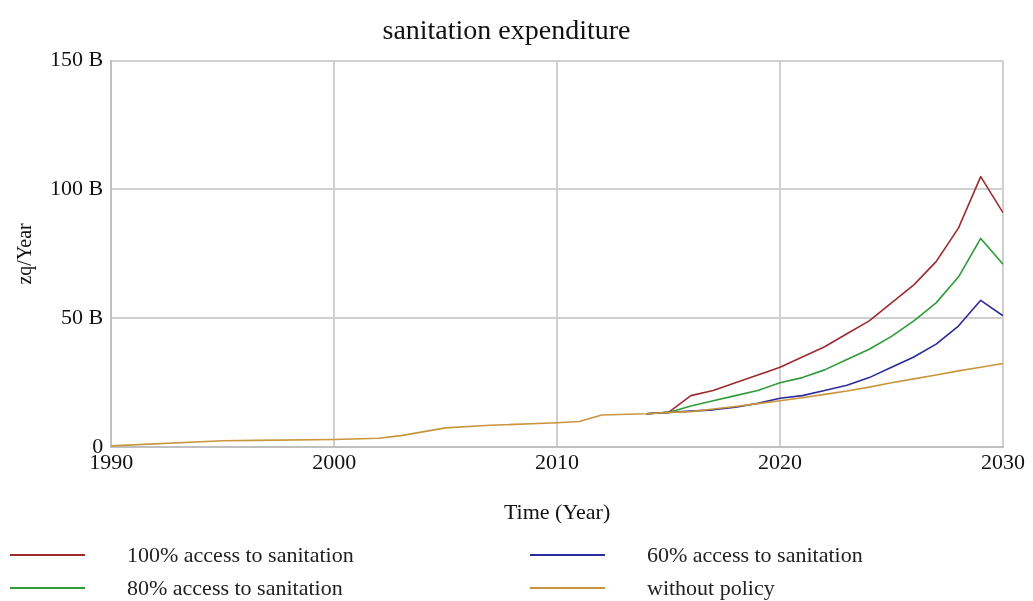 The image size is (1033, 601). I want to click on x-tick-label: 2010, so click(557, 462).